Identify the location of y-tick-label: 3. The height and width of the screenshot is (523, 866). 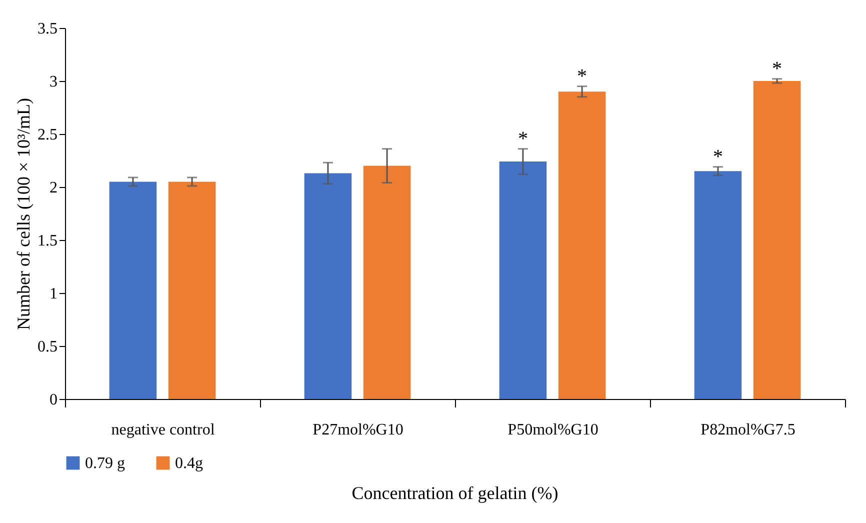
(54, 82).